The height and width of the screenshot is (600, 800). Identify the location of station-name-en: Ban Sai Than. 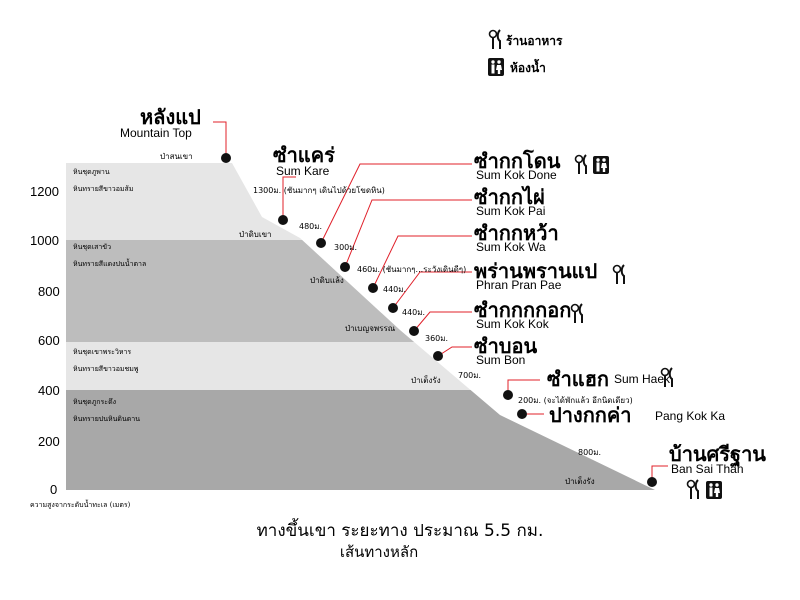
(707, 469).